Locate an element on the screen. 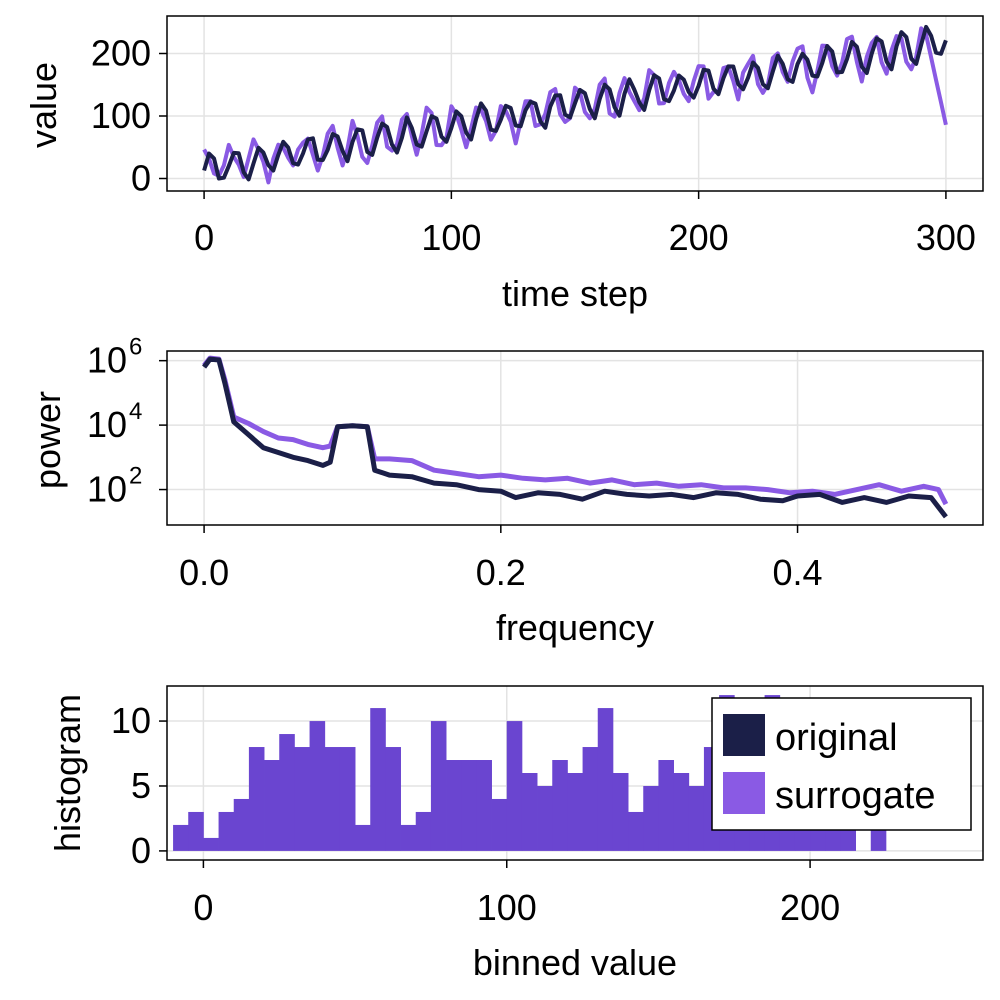 The image size is (1000, 1000). power-spectrum-y-tick-exponent: 2 is located at coordinates (135, 476).